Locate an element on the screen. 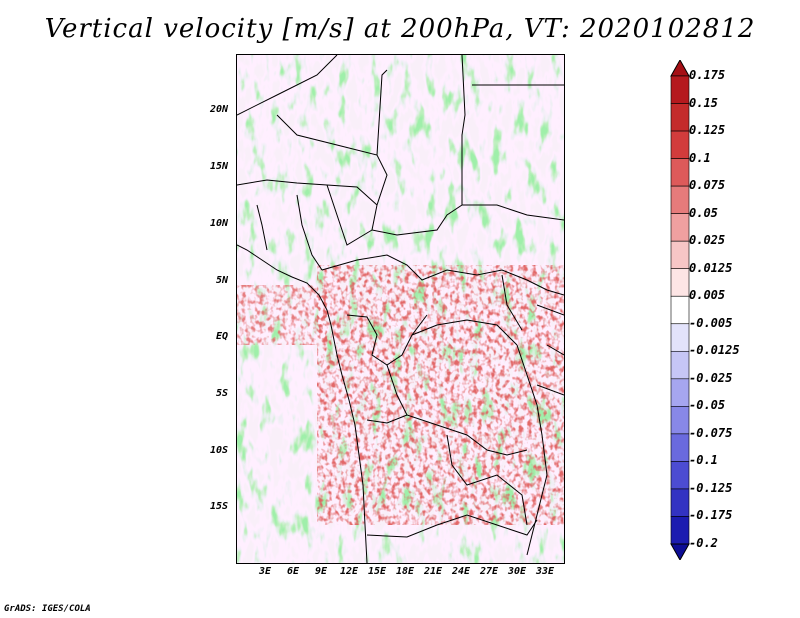 The height and width of the screenshot is (618, 800). colorbar-tick-label: 0.025 is located at coordinates (707, 240).